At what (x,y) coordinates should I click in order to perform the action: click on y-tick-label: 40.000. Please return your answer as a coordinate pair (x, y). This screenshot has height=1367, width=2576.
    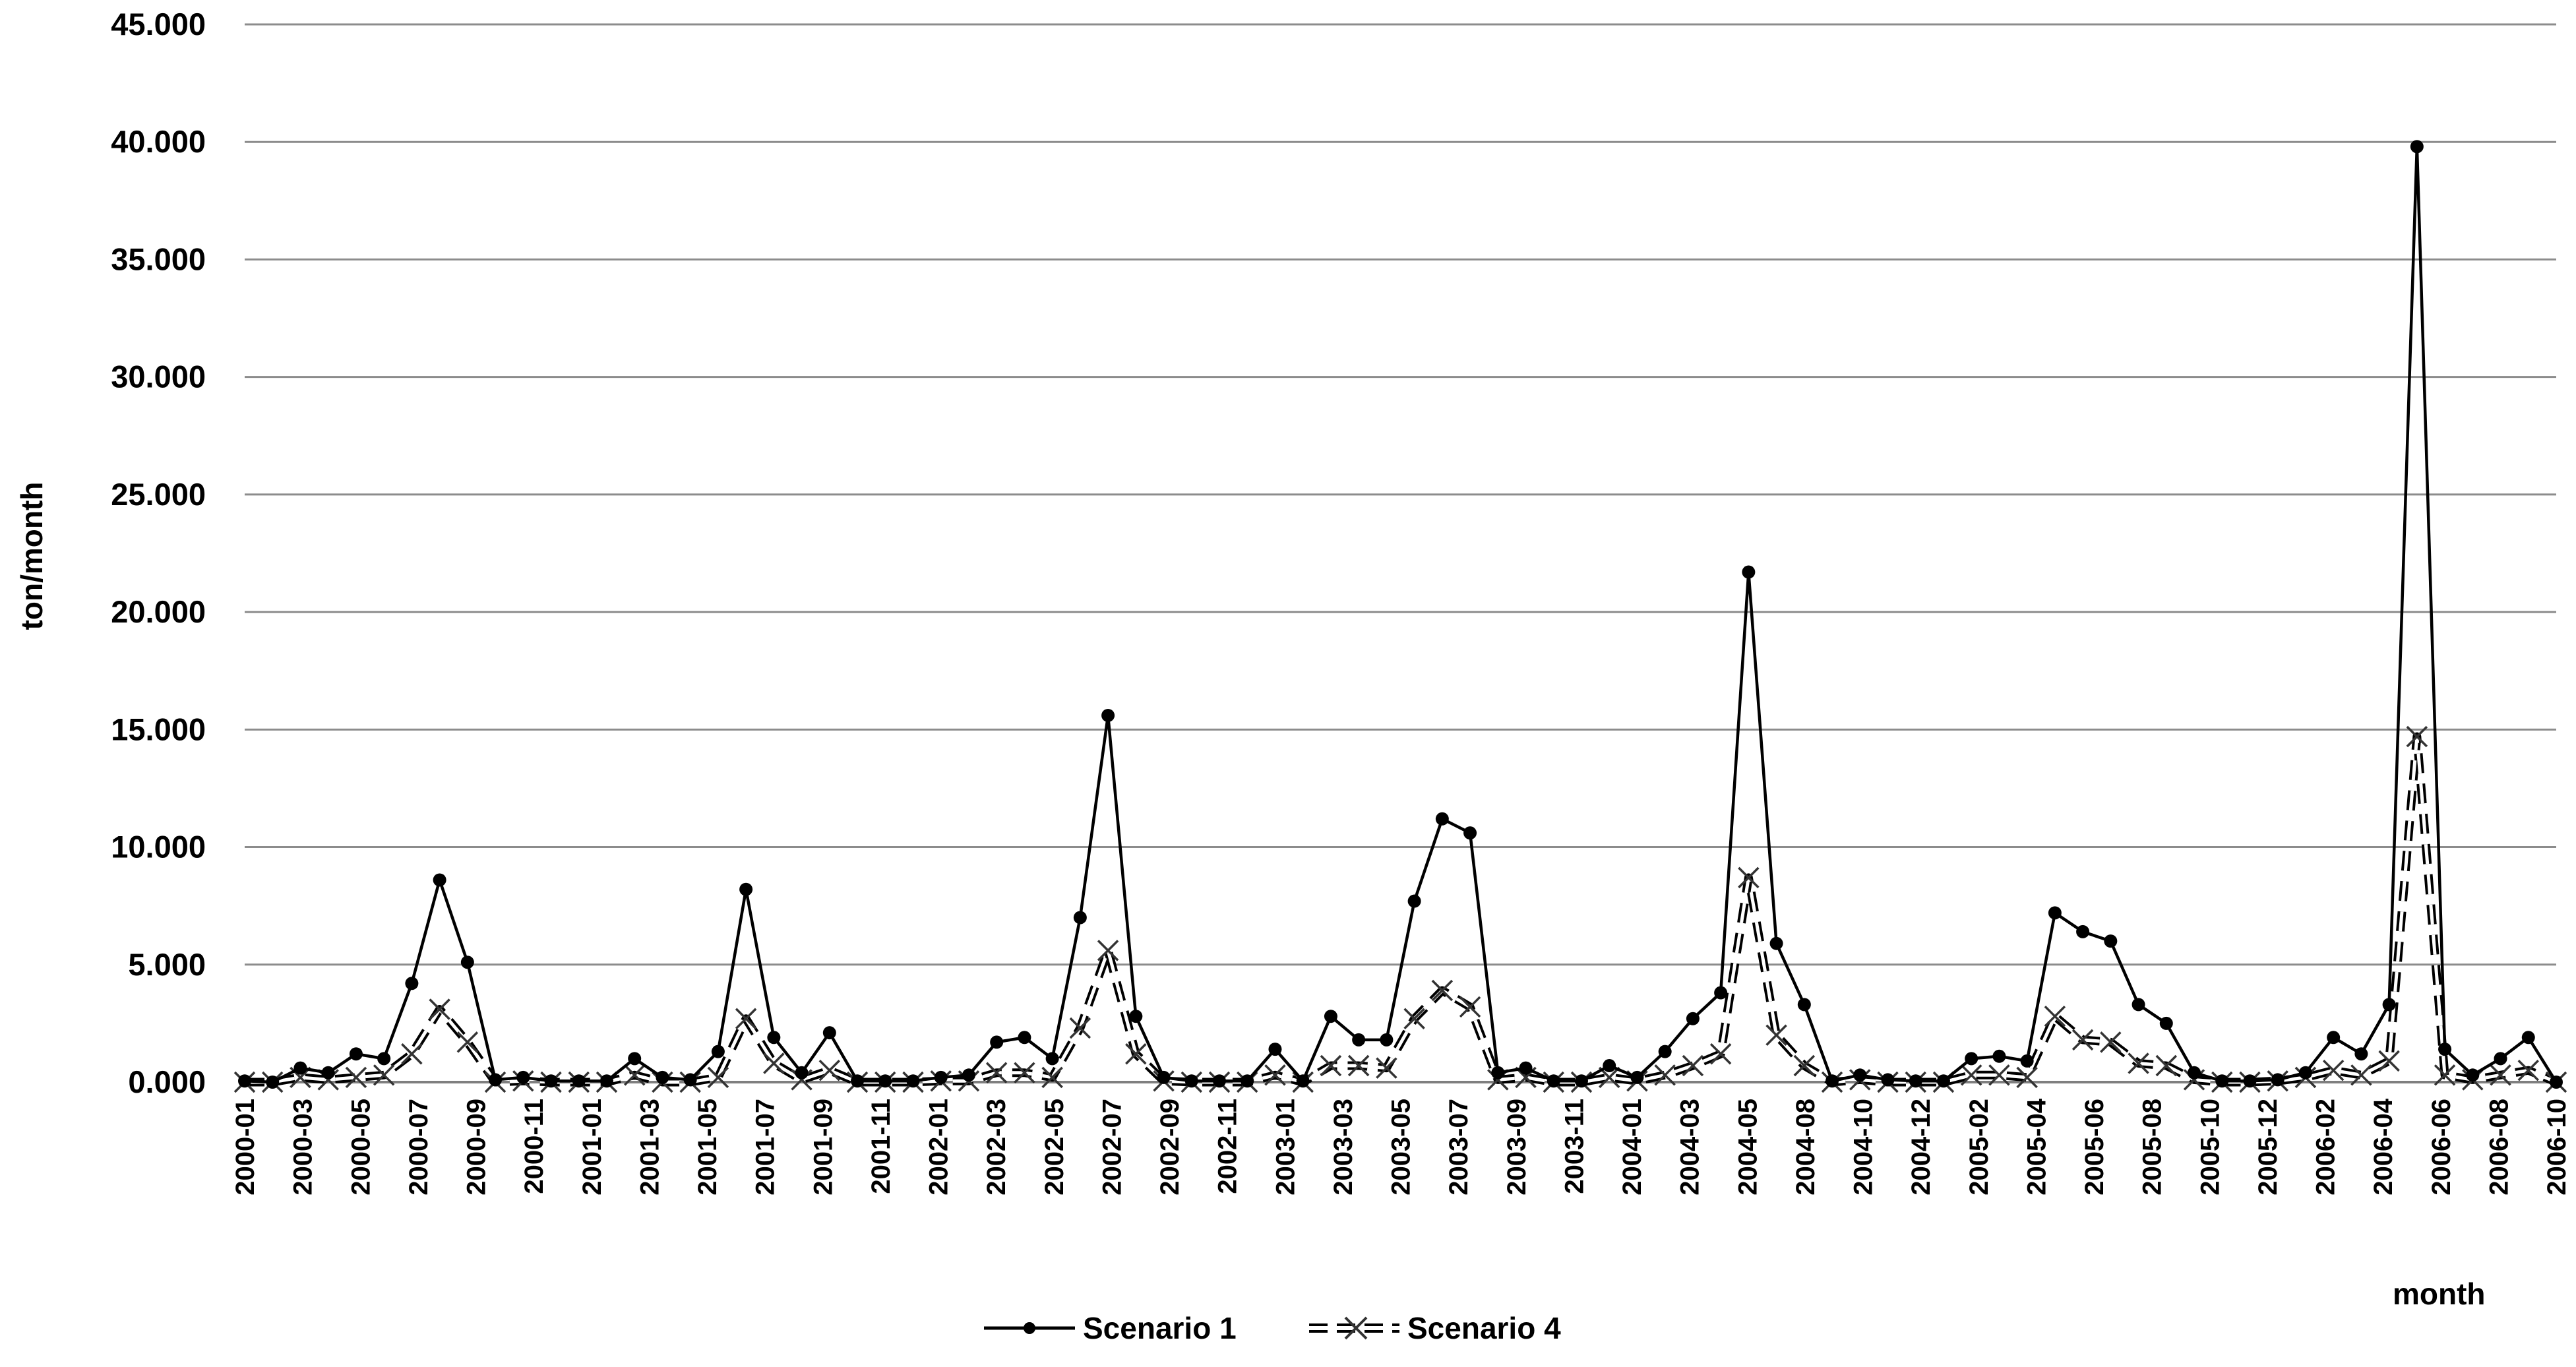
    Looking at the image, I should click on (158, 141).